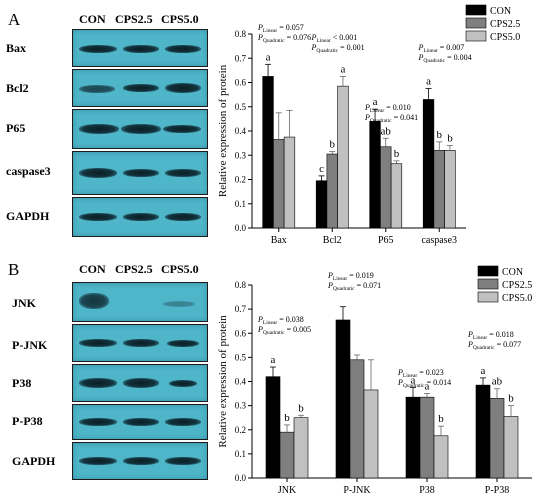 The height and width of the screenshot is (502, 550). I want to click on x-tick-label: P-JNK, so click(357, 490).